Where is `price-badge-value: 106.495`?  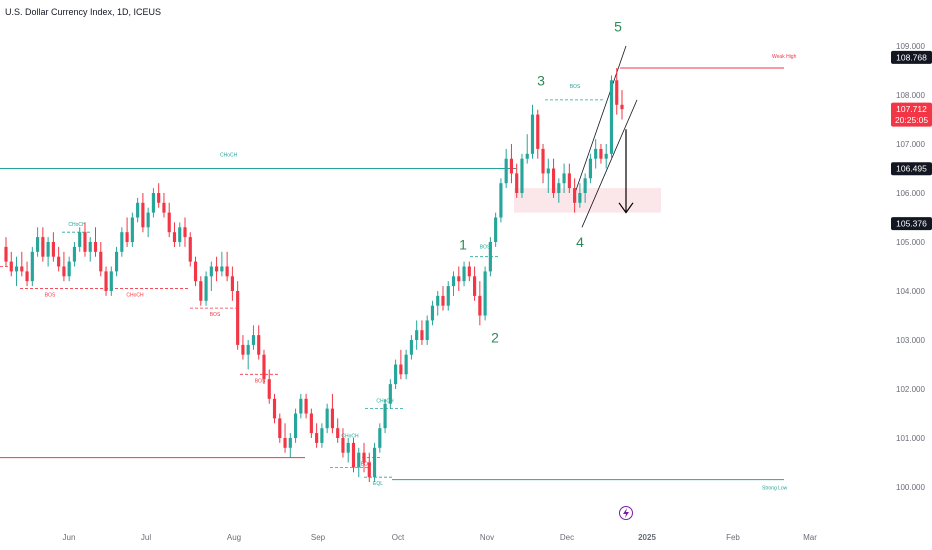 price-badge-value: 106.495 is located at coordinates (911, 169).